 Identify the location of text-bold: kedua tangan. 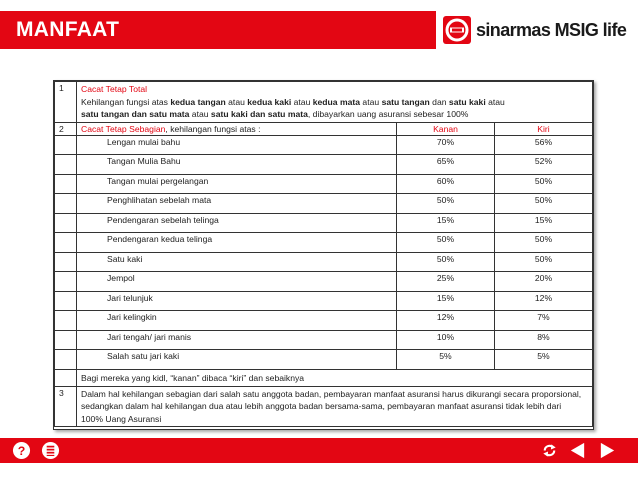
(198, 101).